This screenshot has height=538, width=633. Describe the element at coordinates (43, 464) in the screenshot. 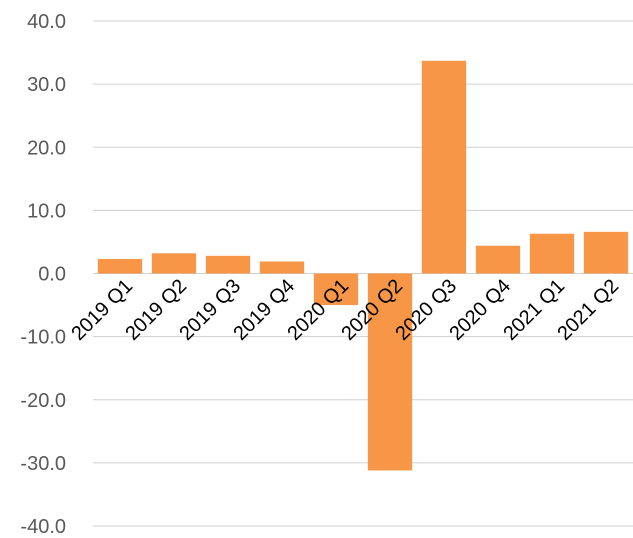

I see `y-tick-label: -30.0` at that location.